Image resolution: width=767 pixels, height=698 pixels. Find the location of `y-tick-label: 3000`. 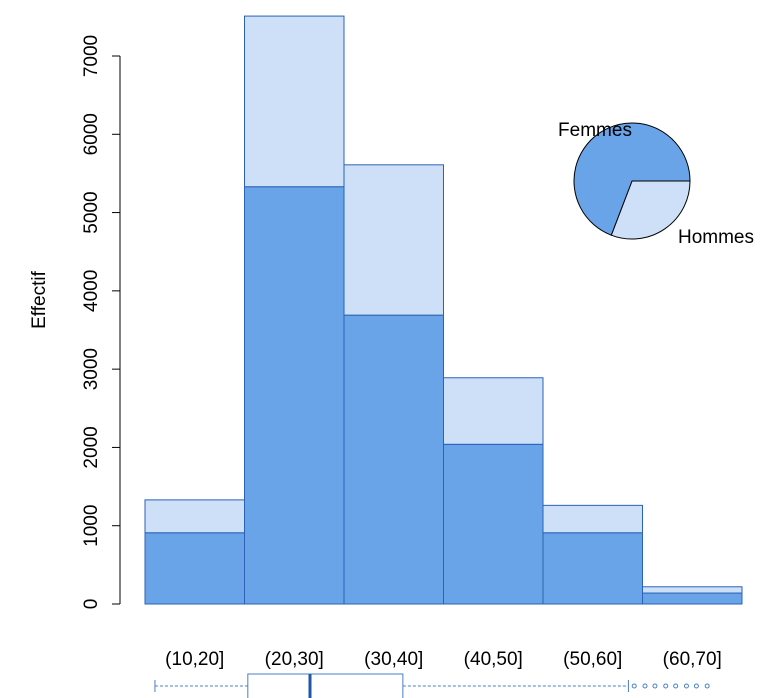

y-tick-label: 3000 is located at coordinates (91, 369).